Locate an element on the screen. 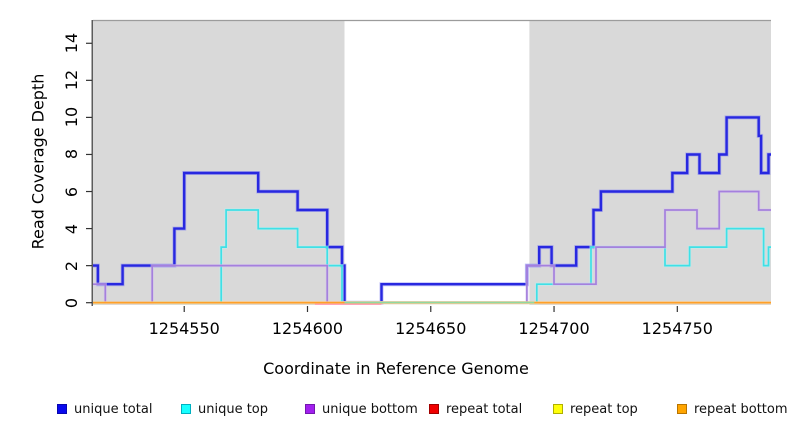 The height and width of the screenshot is (432, 792). y-axis-title: Read Coverage Depth is located at coordinates (38, 161).